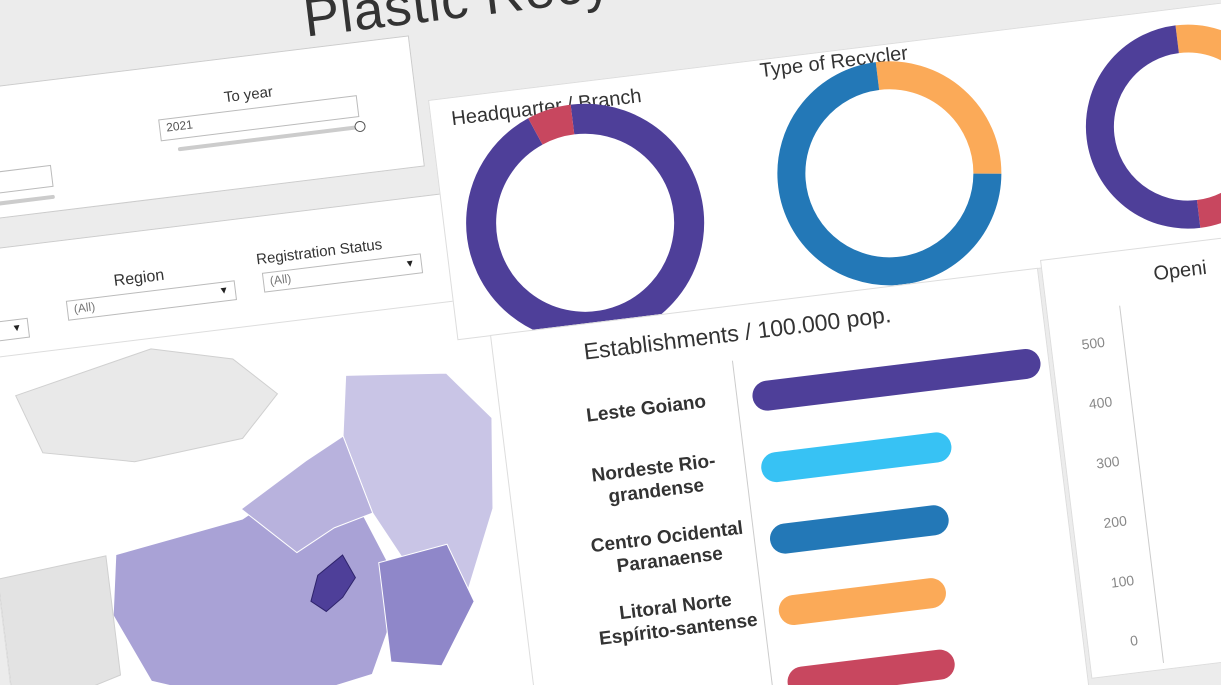 The height and width of the screenshot is (685, 1221). Describe the element at coordinates (305, 496) in the screenshot. I see `map-region-west` at that location.